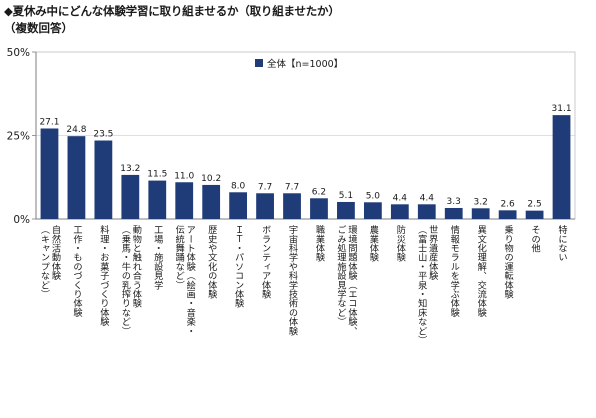 This screenshot has height=418, width=596. Describe the element at coordinates (341, 275) in the screenshot. I see `x-tick-label: ごみ処理施設見学など）` at that location.